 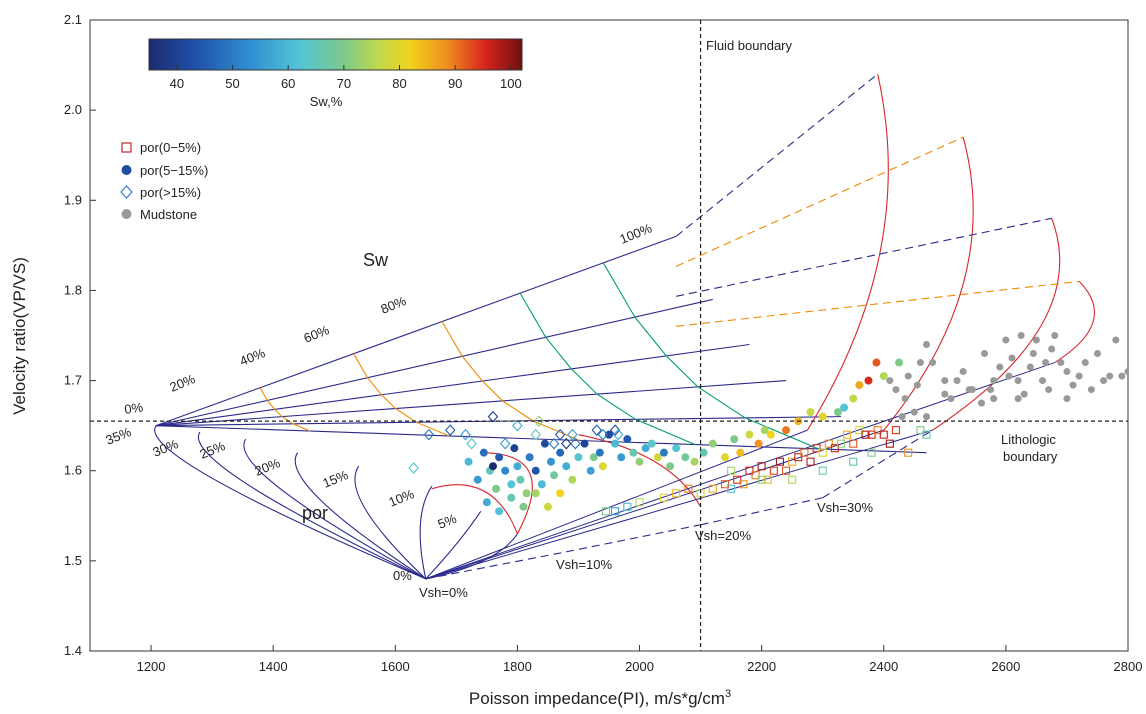 I want to click on x-tick-label: 2800, so click(x=1128, y=666).